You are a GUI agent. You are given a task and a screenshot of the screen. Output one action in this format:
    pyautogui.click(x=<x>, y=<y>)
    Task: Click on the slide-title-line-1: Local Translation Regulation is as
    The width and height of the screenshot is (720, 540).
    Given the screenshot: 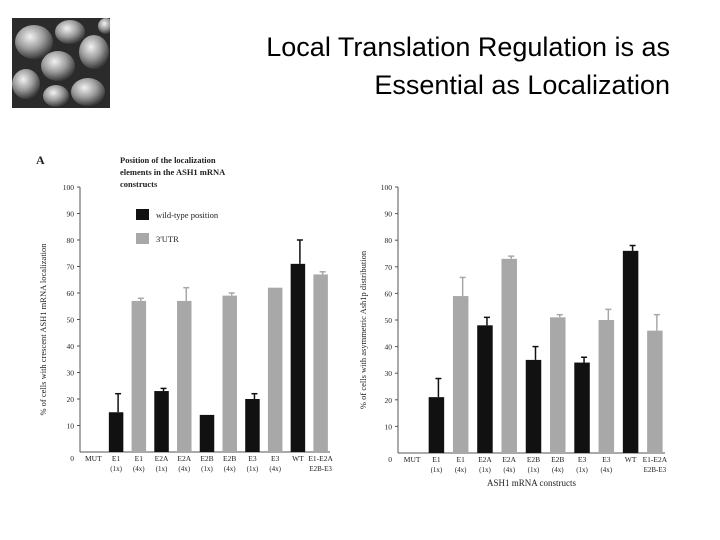 What is the action you would take?
    pyautogui.click(x=468, y=47)
    